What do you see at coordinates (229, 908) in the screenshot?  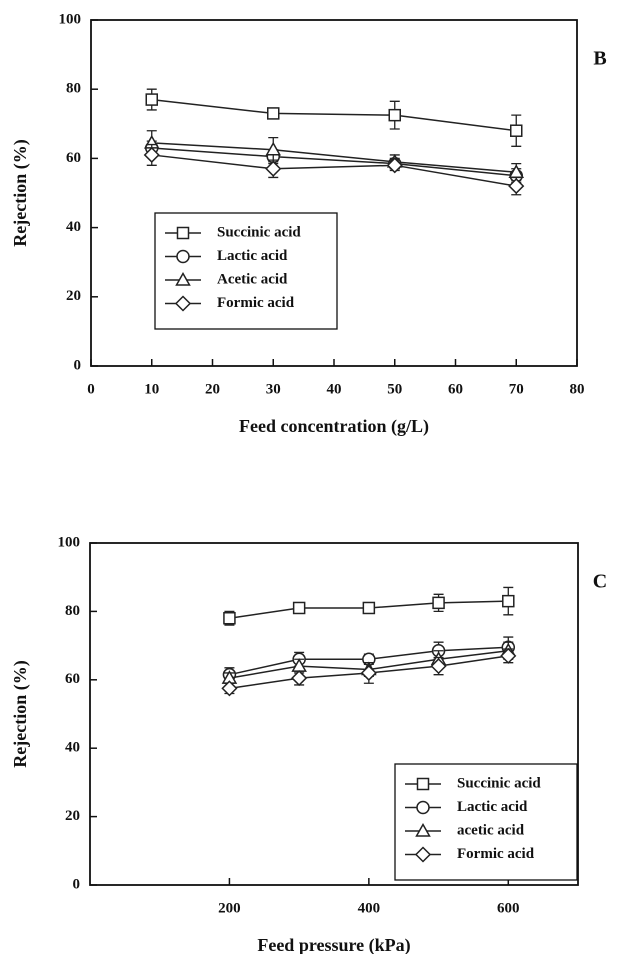 I see `x-tick-label: 200` at bounding box center [229, 908].